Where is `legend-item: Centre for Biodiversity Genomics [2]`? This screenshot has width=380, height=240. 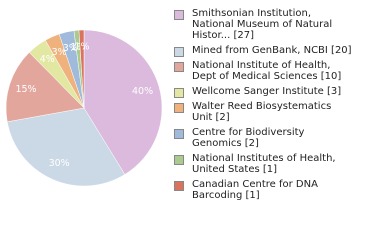 legend-item: Centre for Biodiversity Genomics [2] is located at coordinates (274, 138).